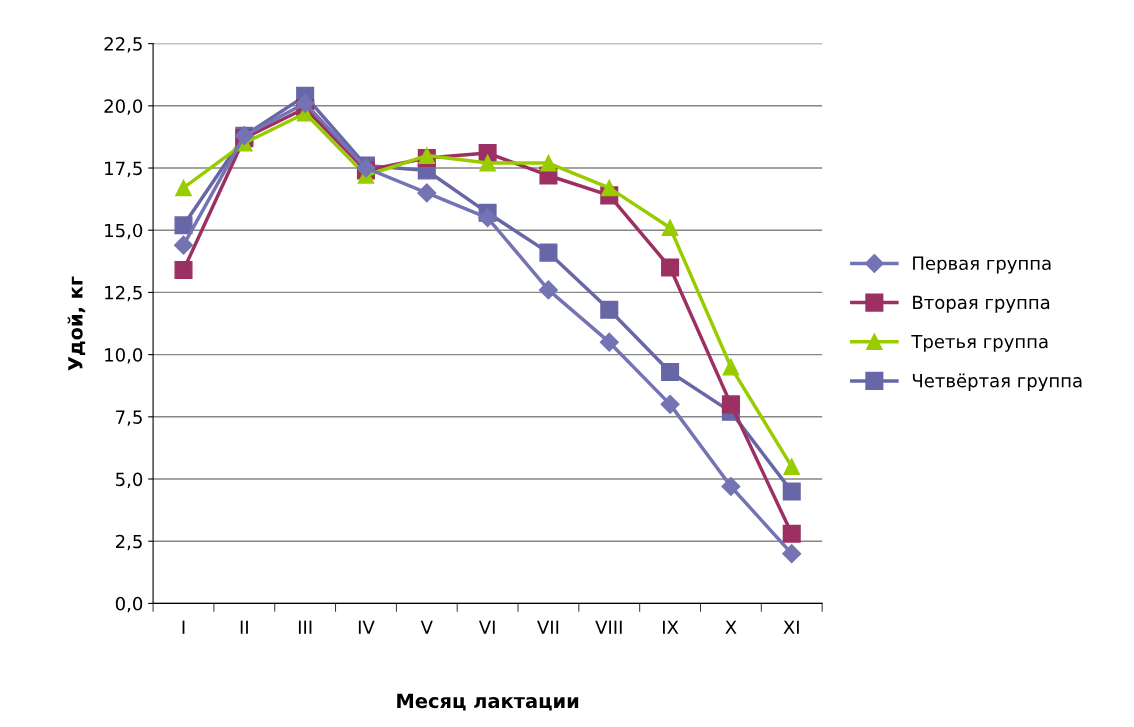  What do you see at coordinates (997, 382) in the screenshot?
I see `legend-label: Четвёртая группа` at bounding box center [997, 382].